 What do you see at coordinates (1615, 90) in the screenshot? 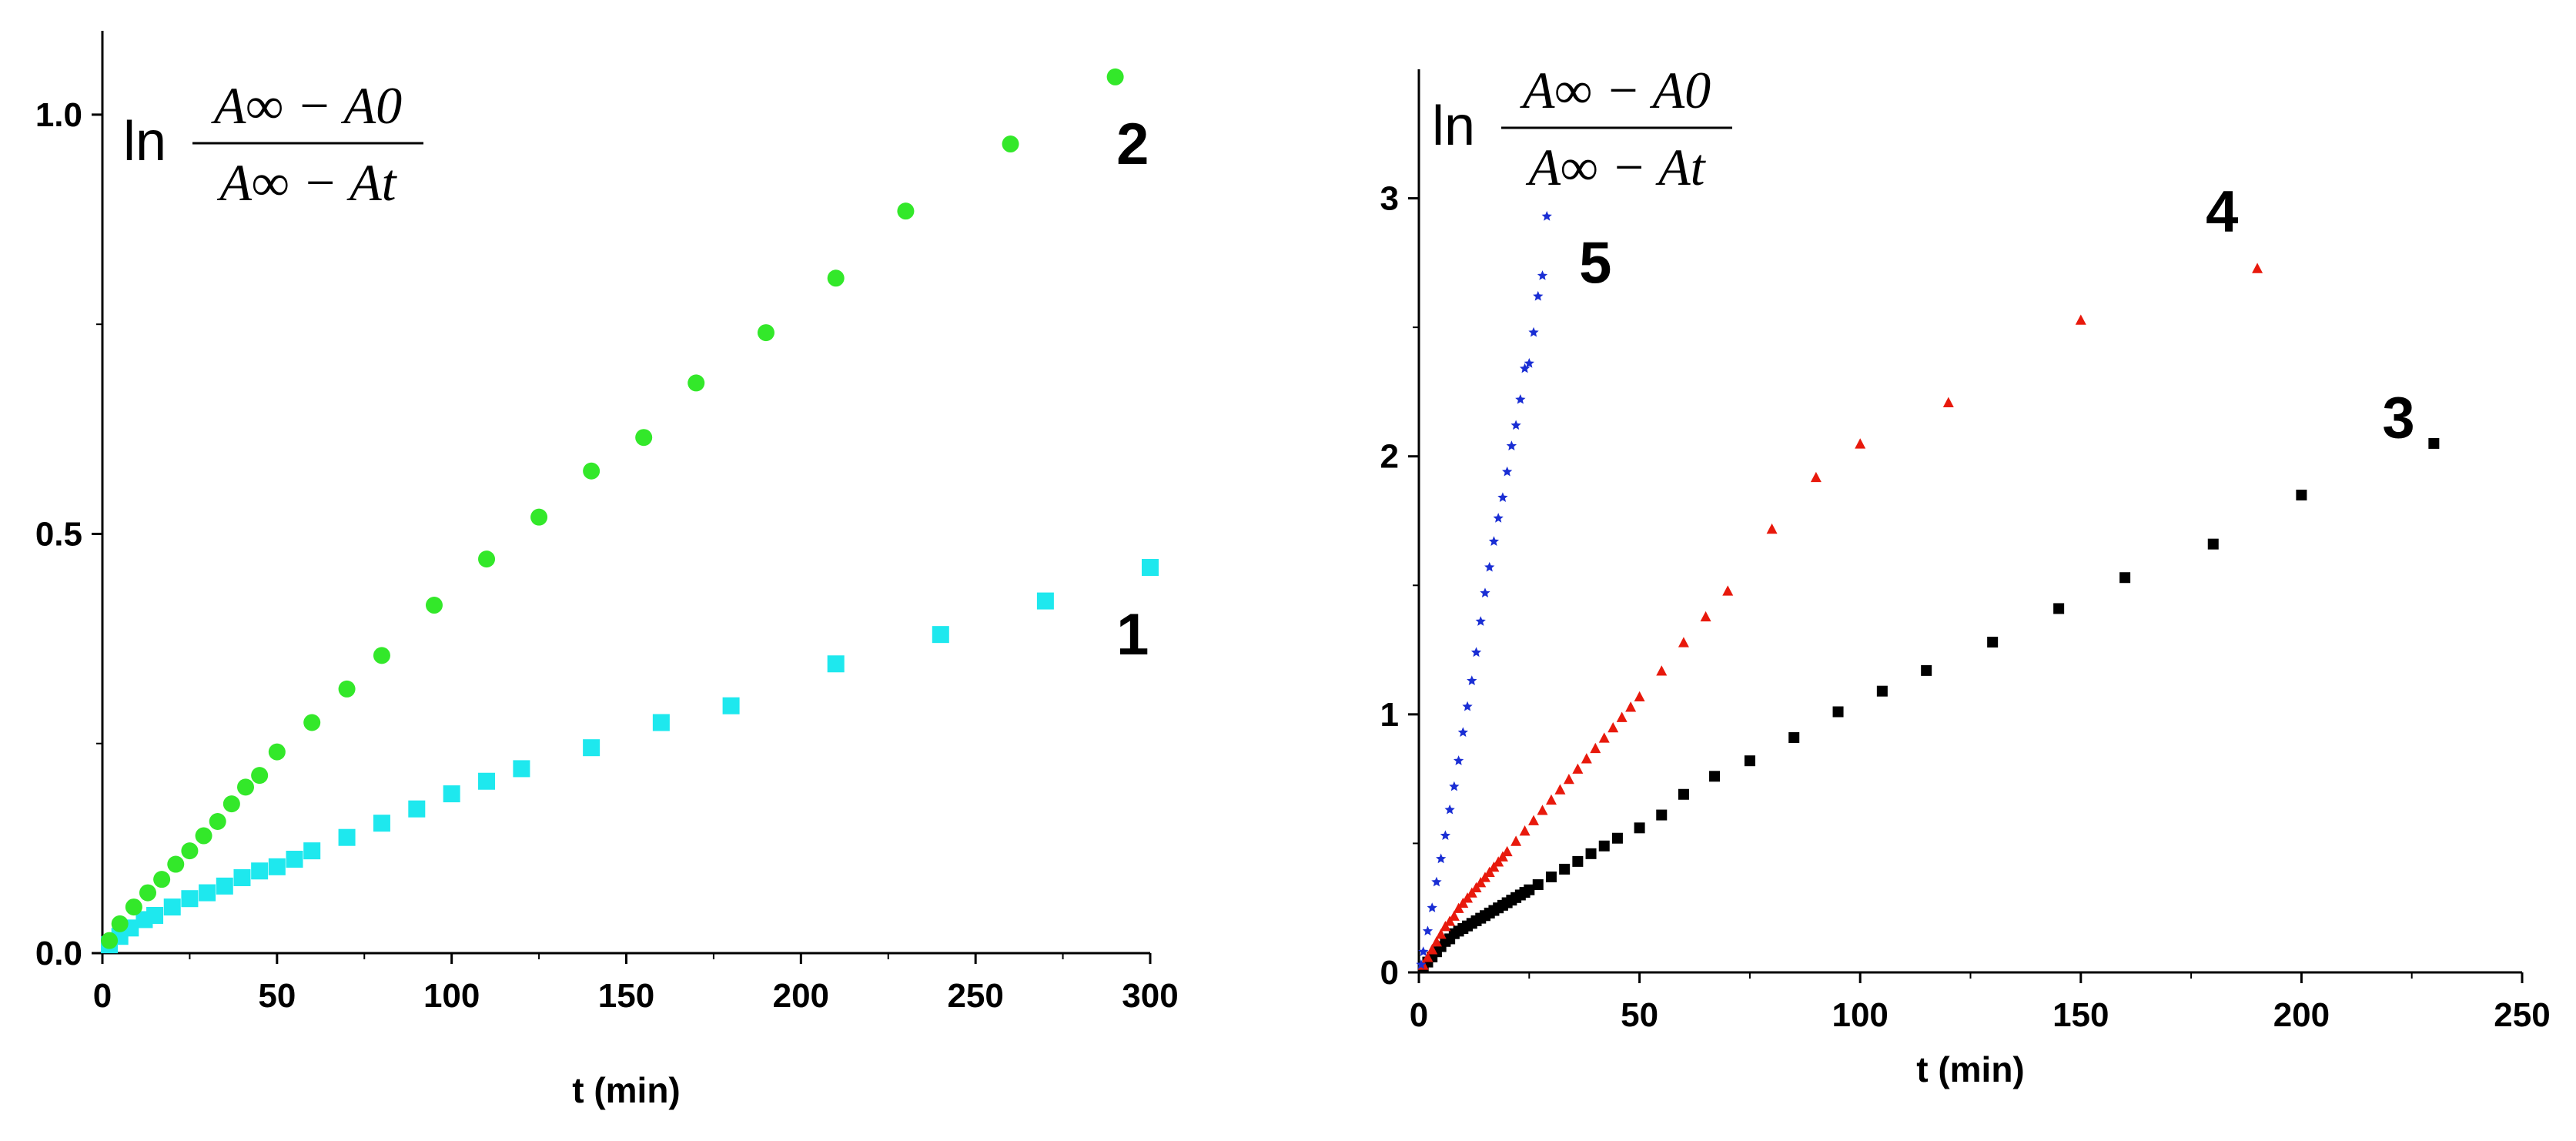
I see `ylabel-numerator: A∞ − A0` at bounding box center [1615, 90].